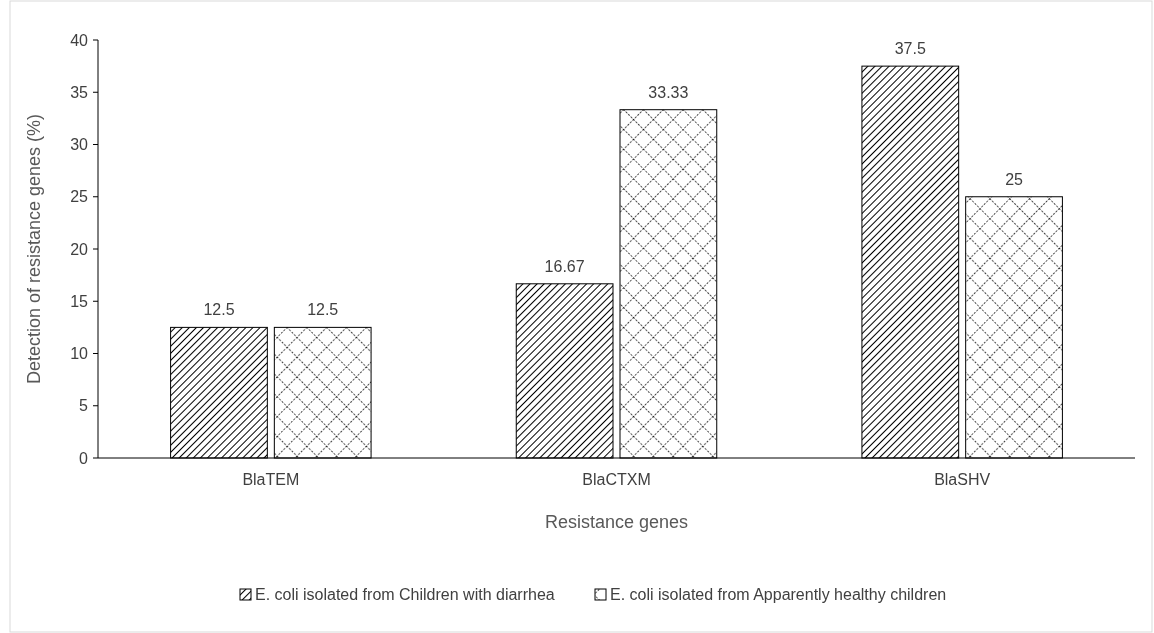  What do you see at coordinates (79, 249) in the screenshot?
I see `y-tick-label: 20` at bounding box center [79, 249].